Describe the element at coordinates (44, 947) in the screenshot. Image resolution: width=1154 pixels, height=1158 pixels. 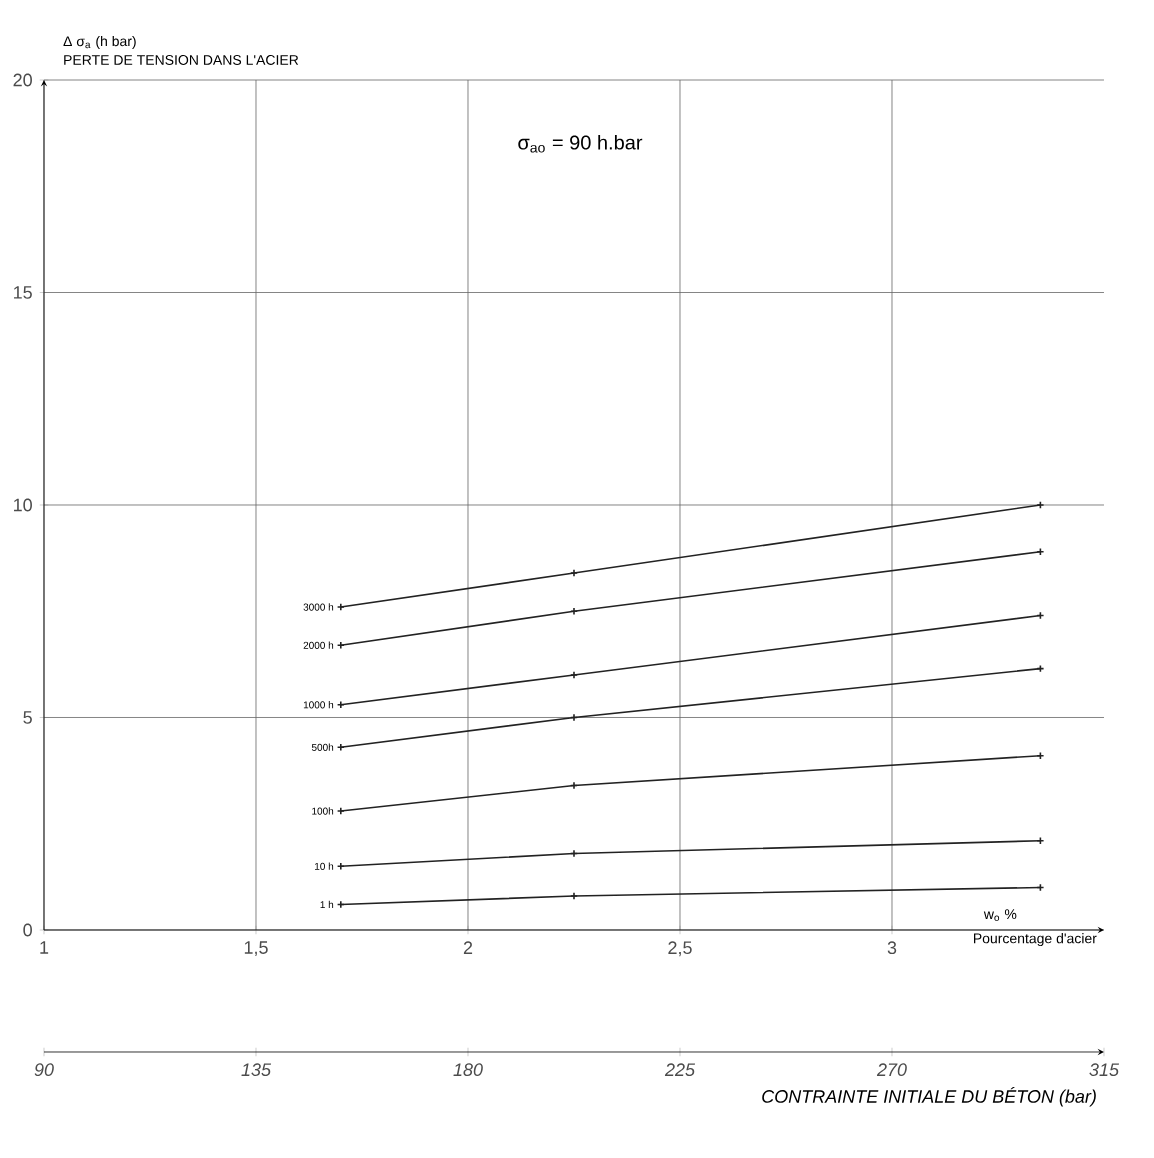
I see `x-tick-label: 1` at that location.